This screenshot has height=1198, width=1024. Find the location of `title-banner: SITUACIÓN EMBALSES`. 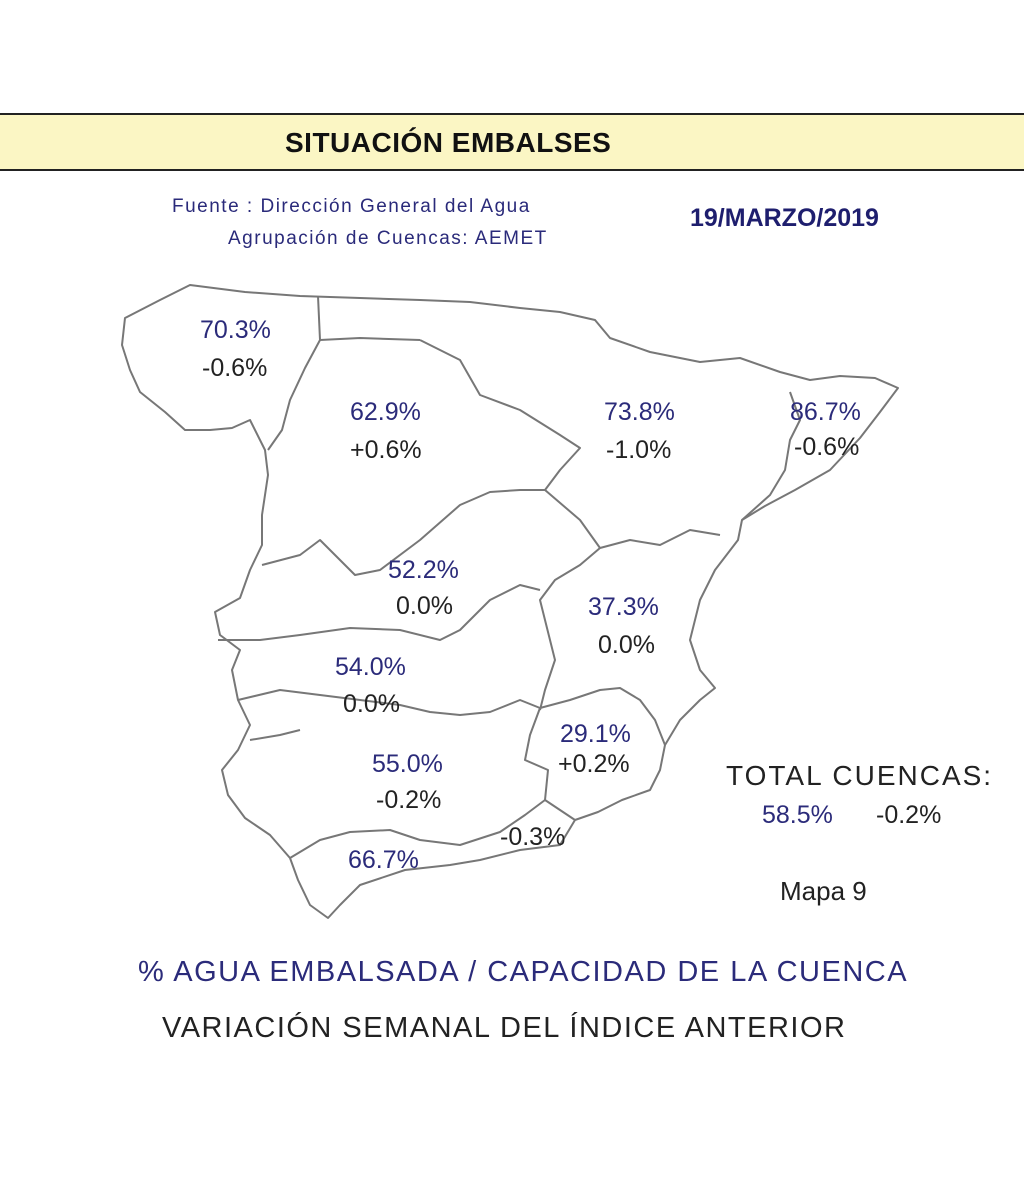

title-banner: SITUACIÓN EMBALSES is located at coordinates (512, 142).